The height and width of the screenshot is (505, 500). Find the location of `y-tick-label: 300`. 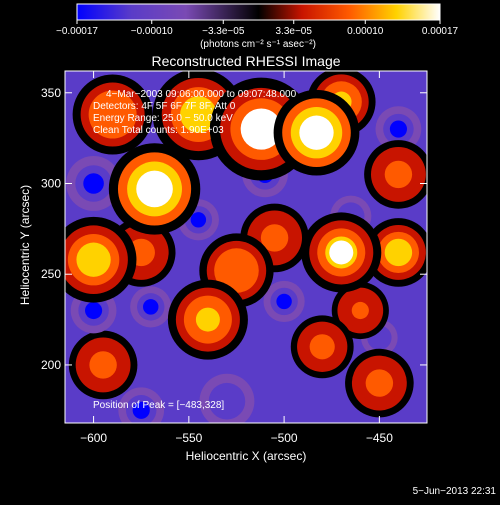

y-tick-label: 300 is located at coordinates (51, 183).